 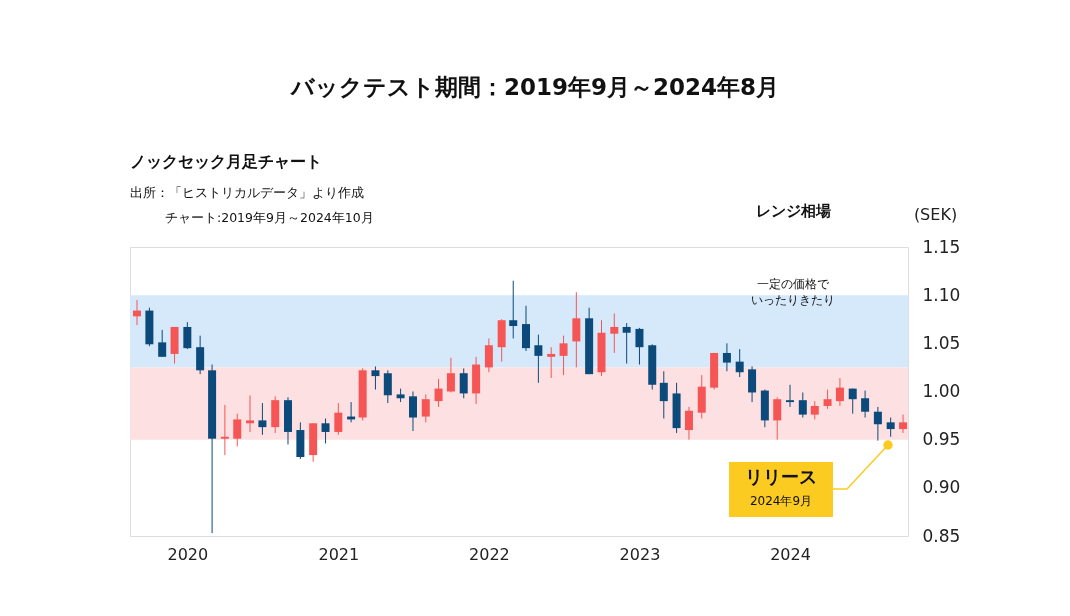 What do you see at coordinates (781, 476) in the screenshot?
I see `annotation: リリース` at bounding box center [781, 476].